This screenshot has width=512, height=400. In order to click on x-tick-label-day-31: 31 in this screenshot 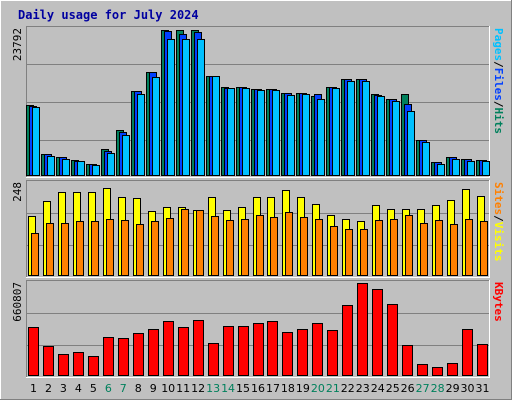, I will do `click(483, 388)`.